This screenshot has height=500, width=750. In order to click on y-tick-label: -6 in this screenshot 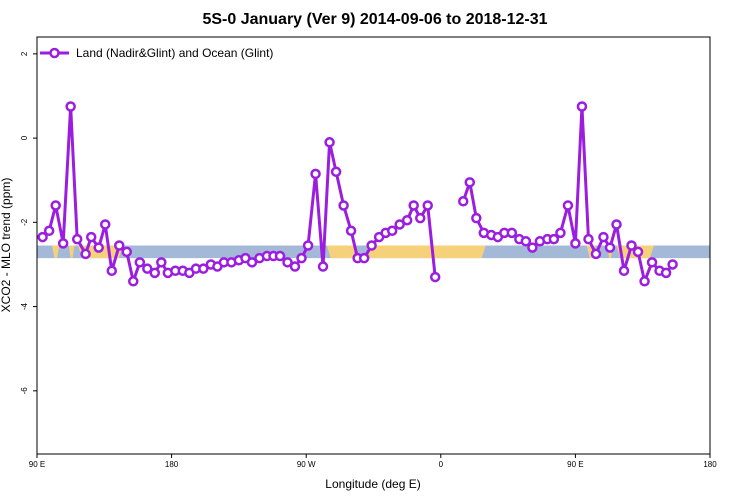, I will do `click(24, 391)`.